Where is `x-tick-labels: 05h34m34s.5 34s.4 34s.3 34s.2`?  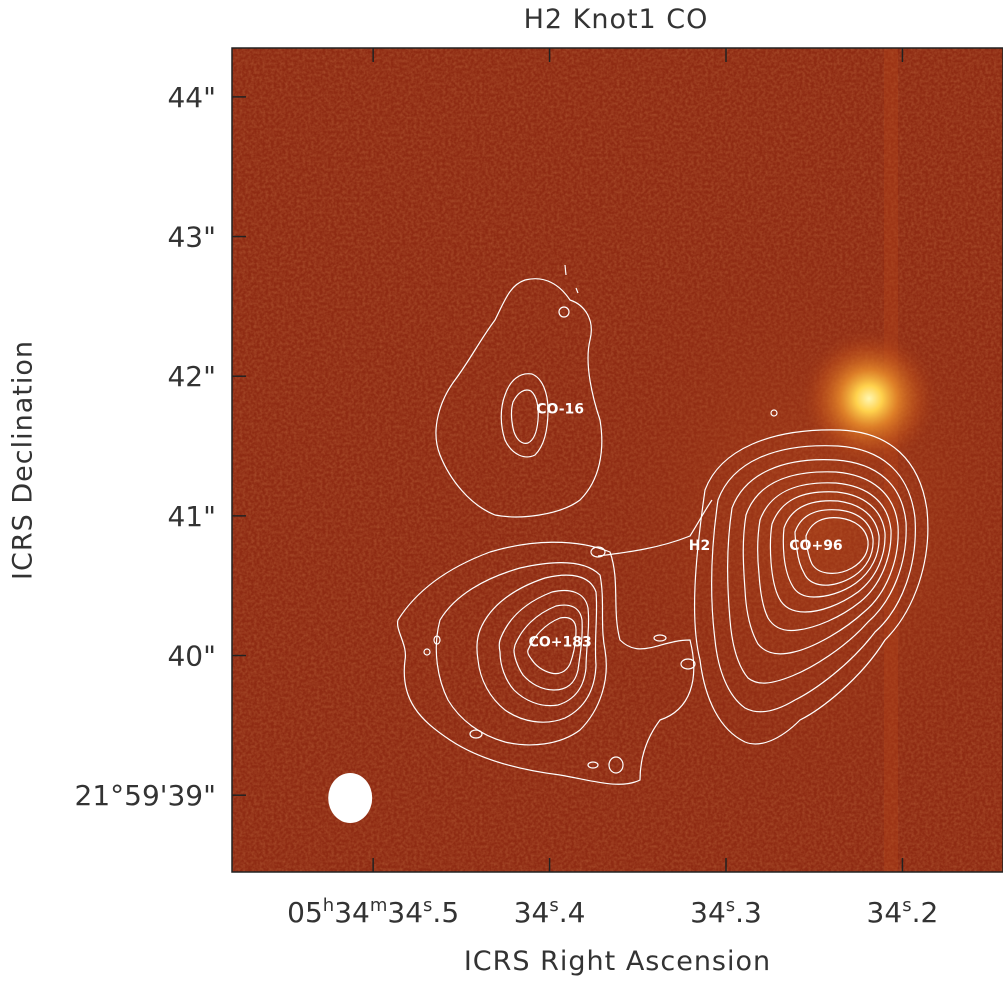 x-tick-labels: 05h34m34s.5 34s.4 34s.3 34s.2 is located at coordinates (612, 912).